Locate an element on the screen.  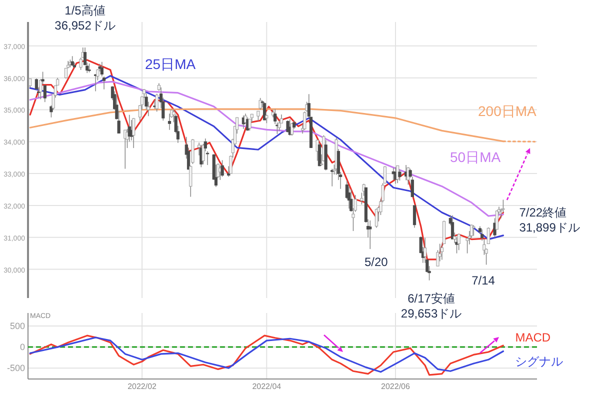
series-label: MACD is located at coordinates (533, 337).